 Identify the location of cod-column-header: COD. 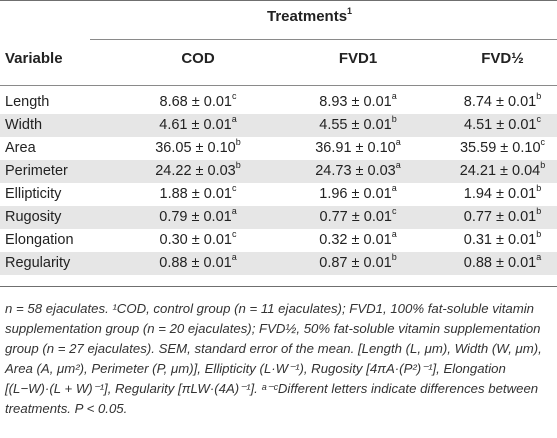
(198, 58).